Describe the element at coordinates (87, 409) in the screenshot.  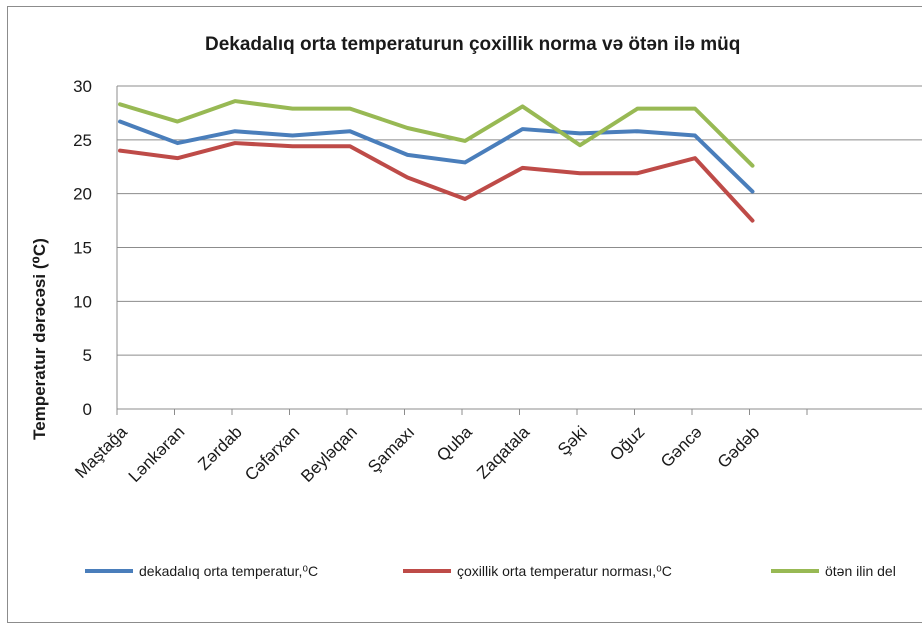
I see `y-tick-label: 0` at that location.